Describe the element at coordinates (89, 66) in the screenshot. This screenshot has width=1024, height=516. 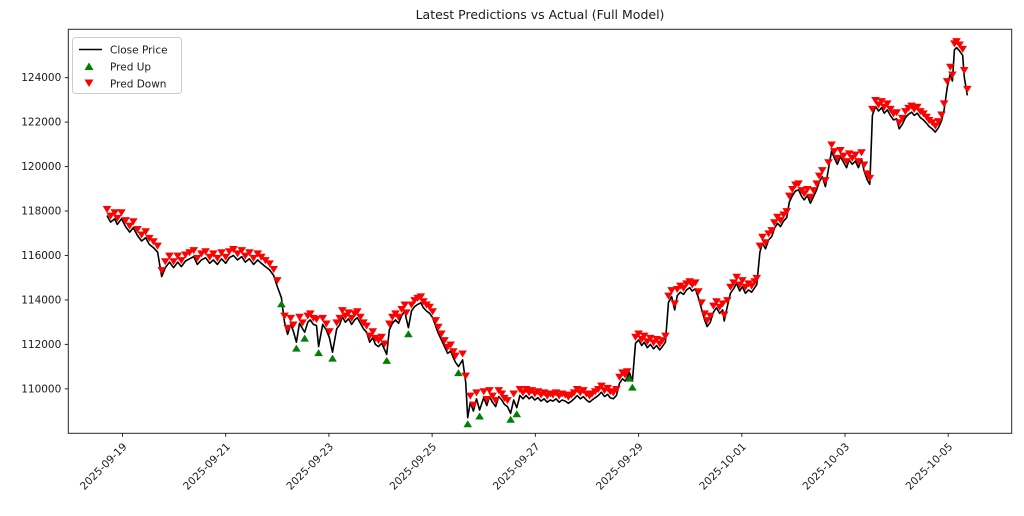
I see `triangle-up-icon` at that location.